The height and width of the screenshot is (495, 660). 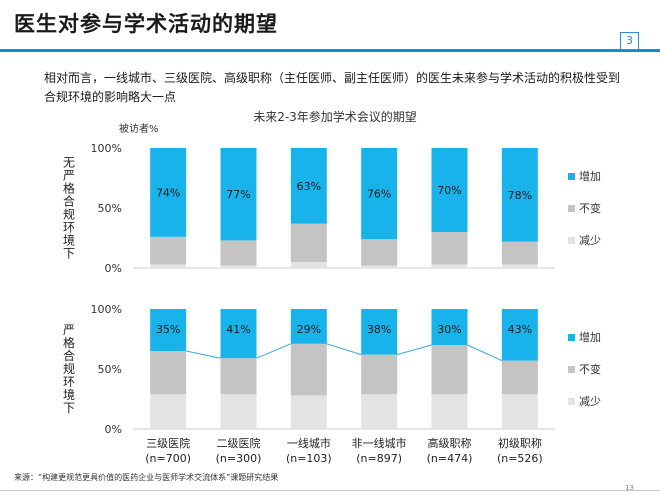 What do you see at coordinates (335, 116) in the screenshot?
I see `chart-title: 未来2-3年参加学术会议的期望` at bounding box center [335, 116].